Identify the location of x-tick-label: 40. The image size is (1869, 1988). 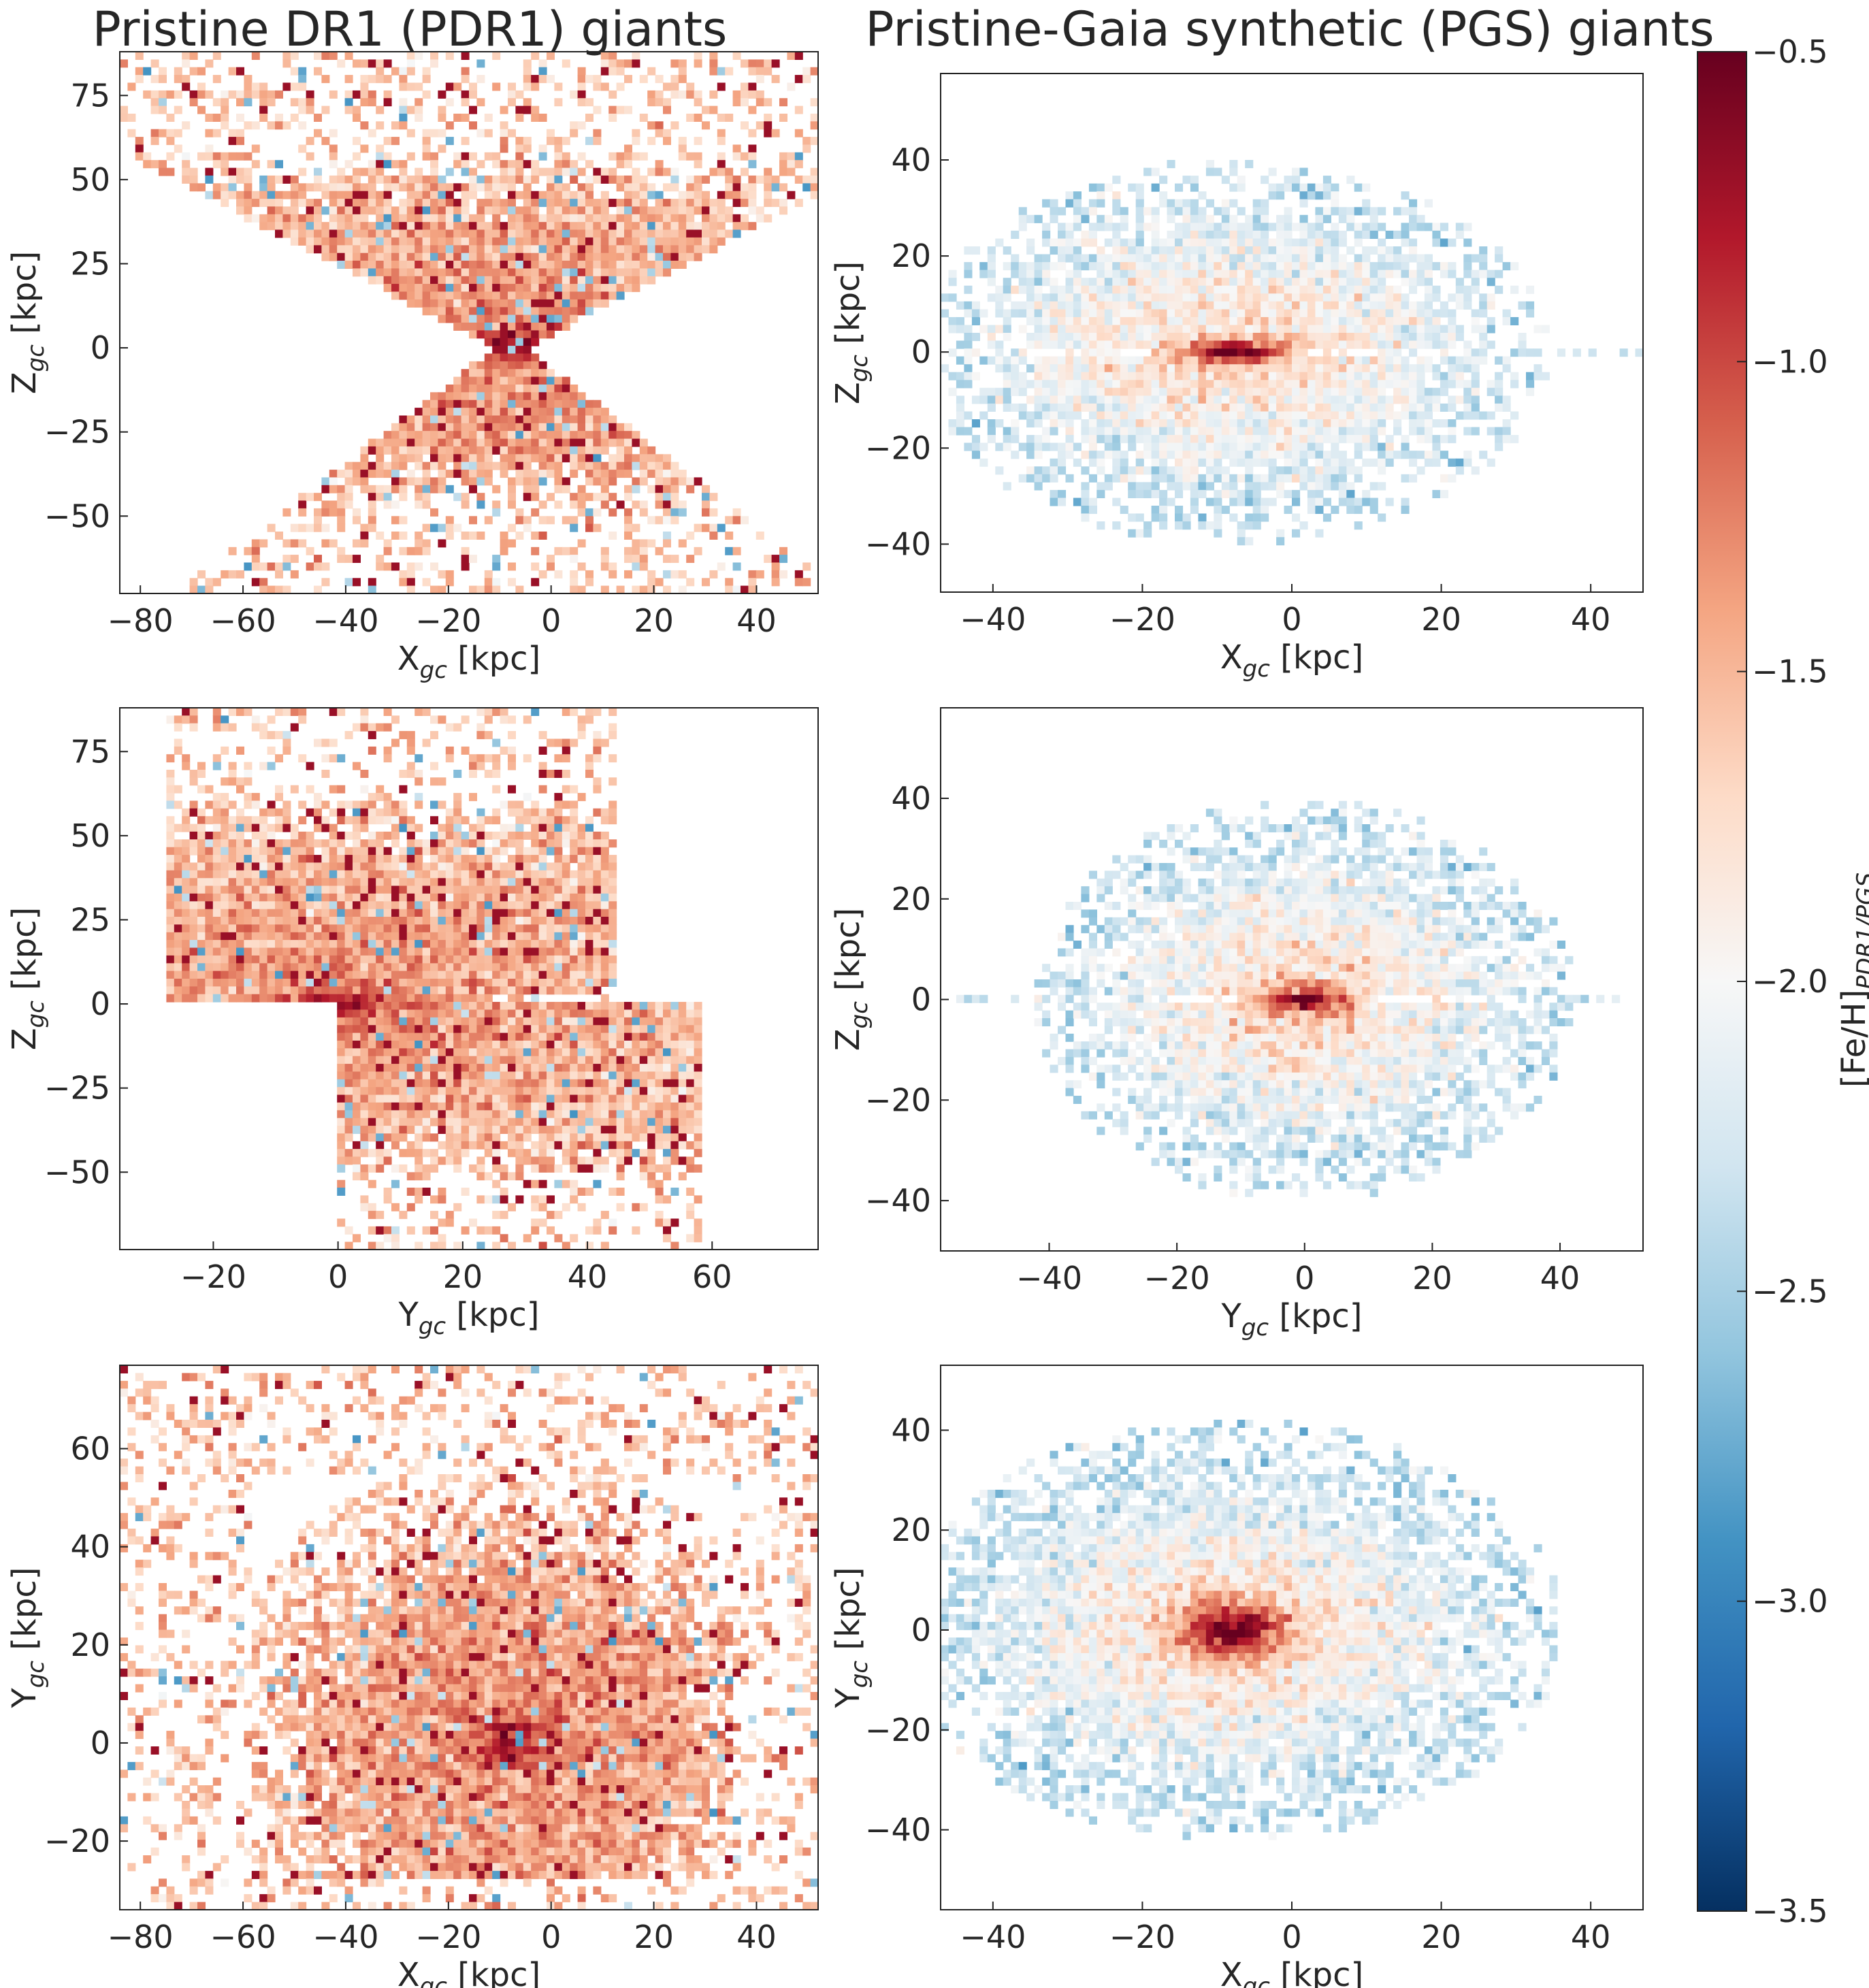
(756, 620).